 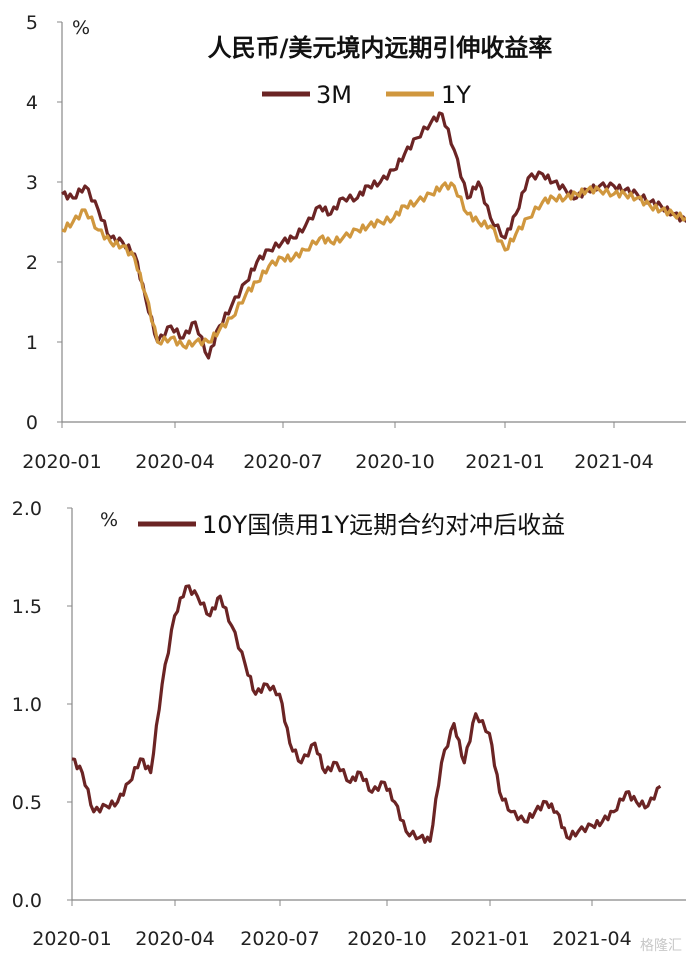 What do you see at coordinates (32, 343) in the screenshot?
I see `y-tick-label: 1` at bounding box center [32, 343].